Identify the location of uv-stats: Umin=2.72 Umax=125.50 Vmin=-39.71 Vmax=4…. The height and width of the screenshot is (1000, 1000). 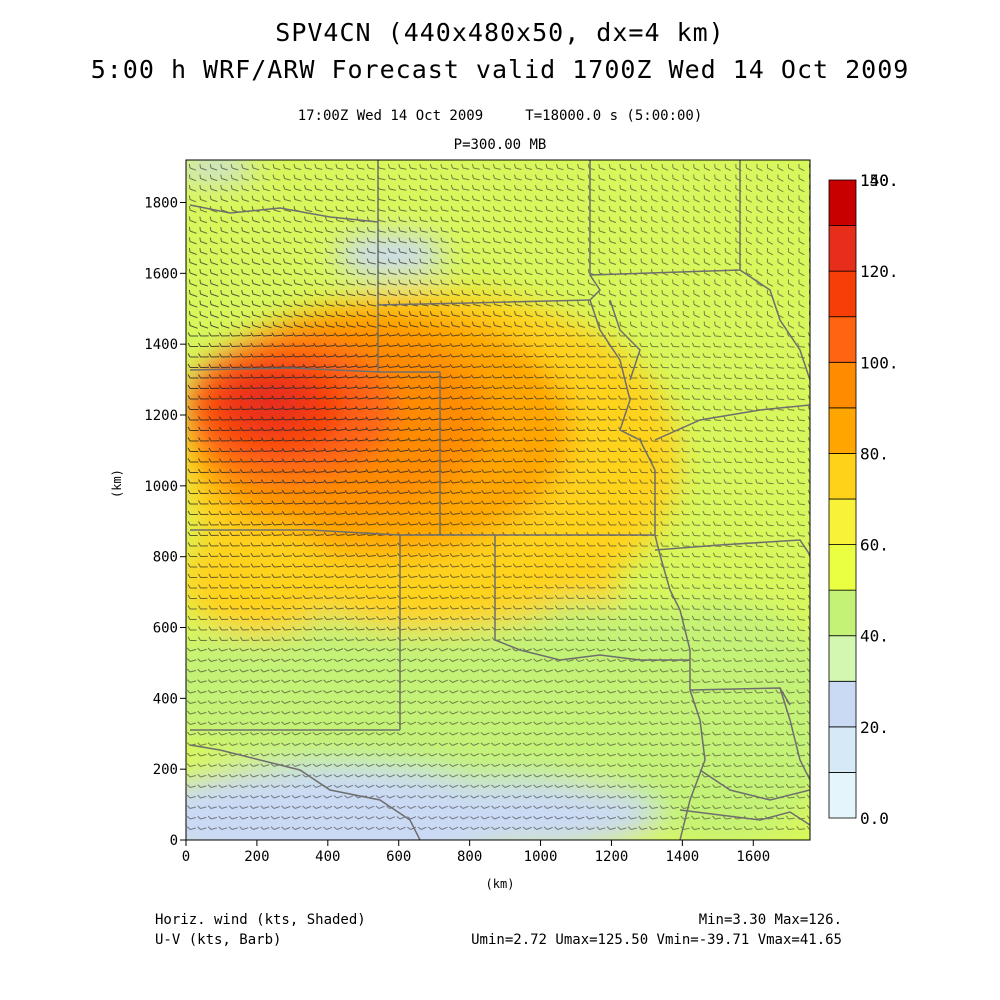
(656, 940).